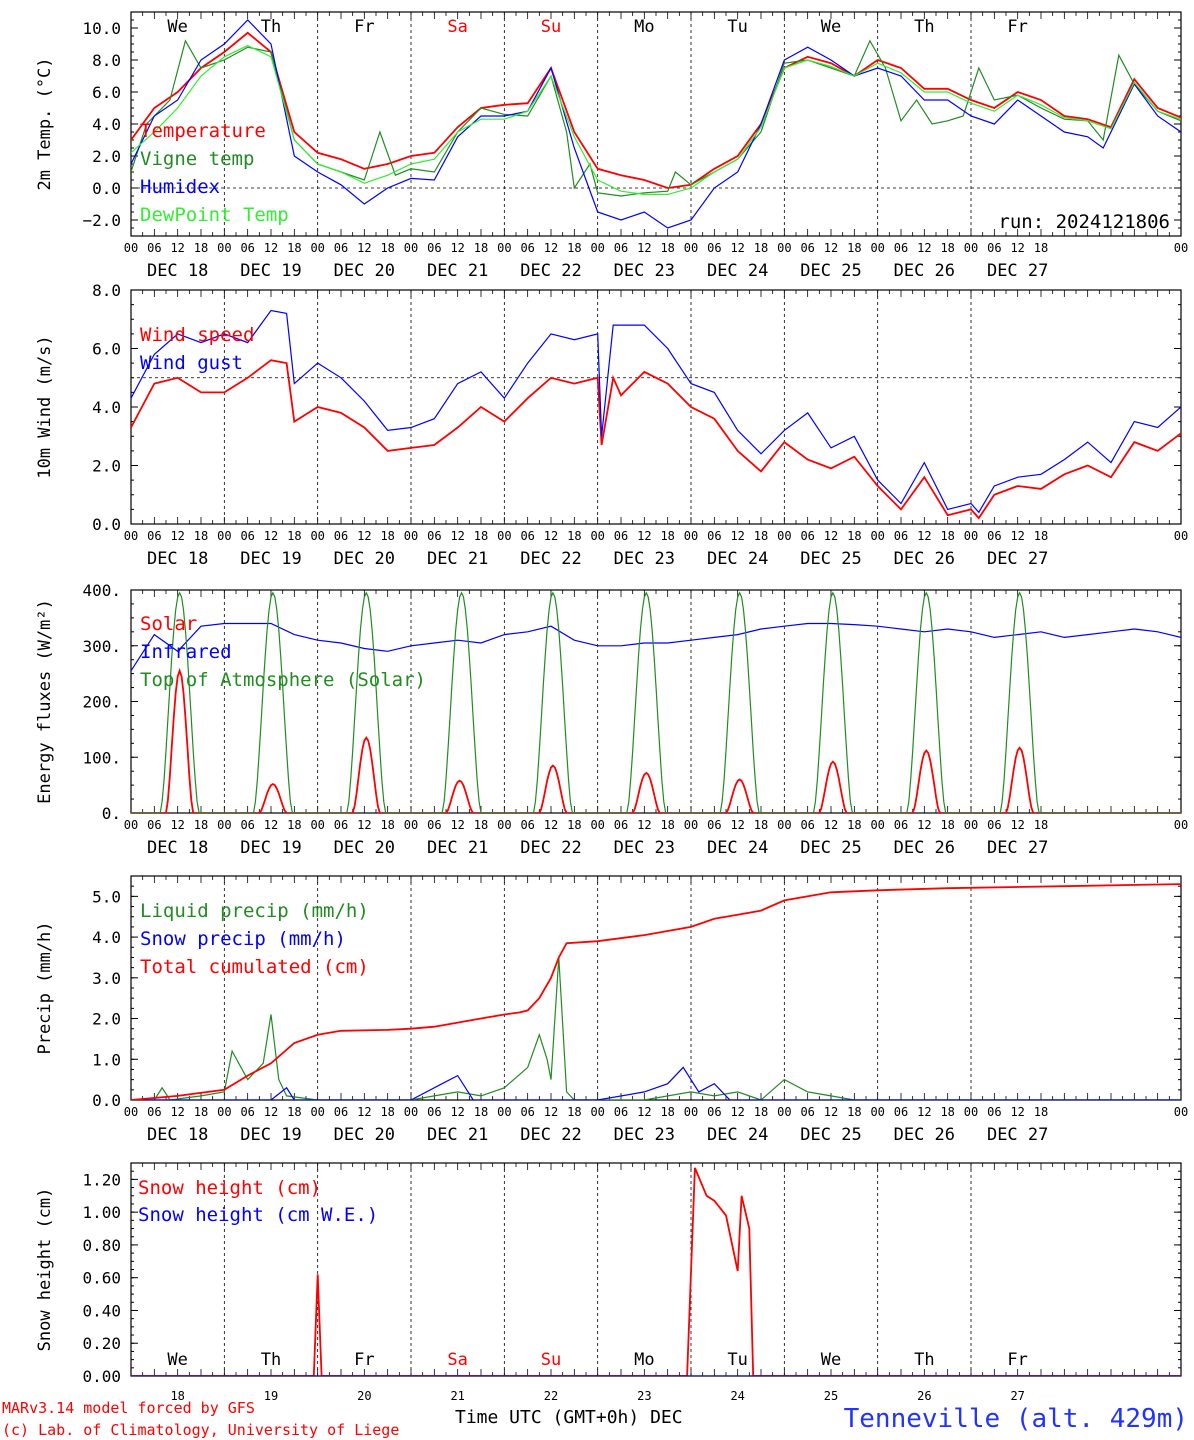 The height and width of the screenshot is (1440, 1194). Describe the element at coordinates (924, 1396) in the screenshot. I see `date-number: 26` at that location.